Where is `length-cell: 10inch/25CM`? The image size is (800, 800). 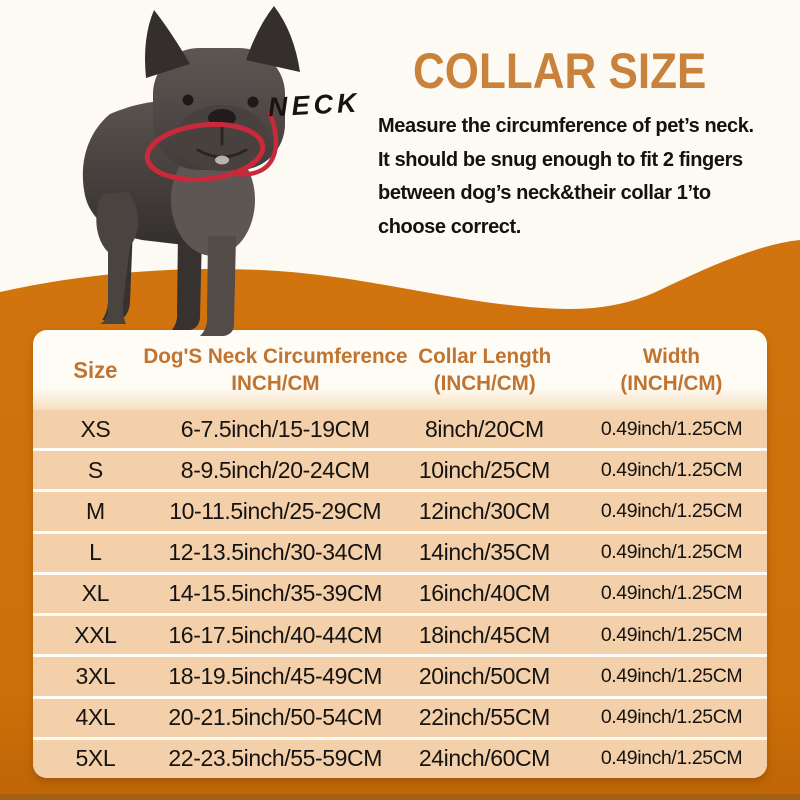
length-cell: 10inch/25CM is located at coordinates (484, 469).